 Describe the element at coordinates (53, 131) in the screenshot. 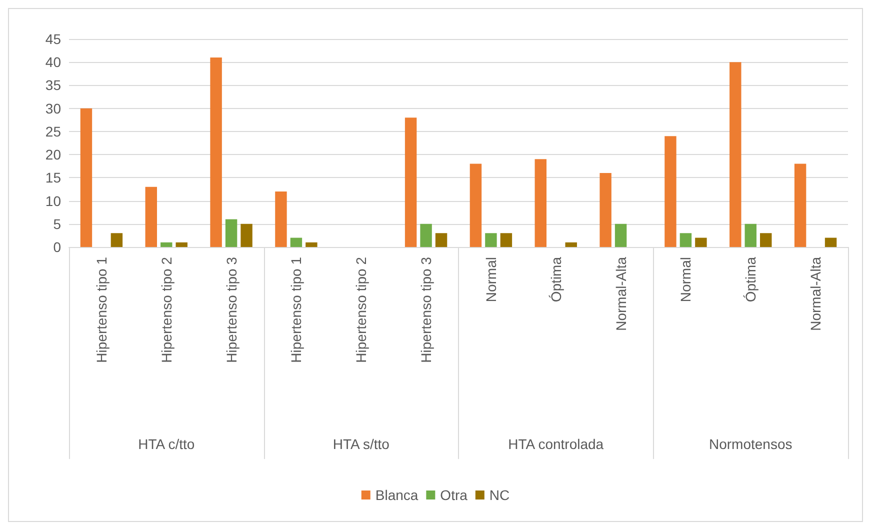

I see `y-tick-label: 25` at that location.